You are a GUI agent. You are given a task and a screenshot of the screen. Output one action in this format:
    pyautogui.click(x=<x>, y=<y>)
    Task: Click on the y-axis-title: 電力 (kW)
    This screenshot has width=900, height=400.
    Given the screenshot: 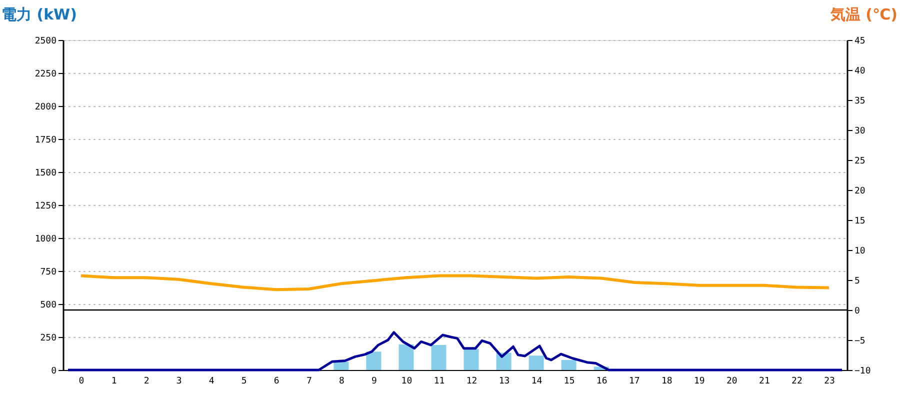 What is the action you would take?
    pyautogui.click(x=39, y=15)
    